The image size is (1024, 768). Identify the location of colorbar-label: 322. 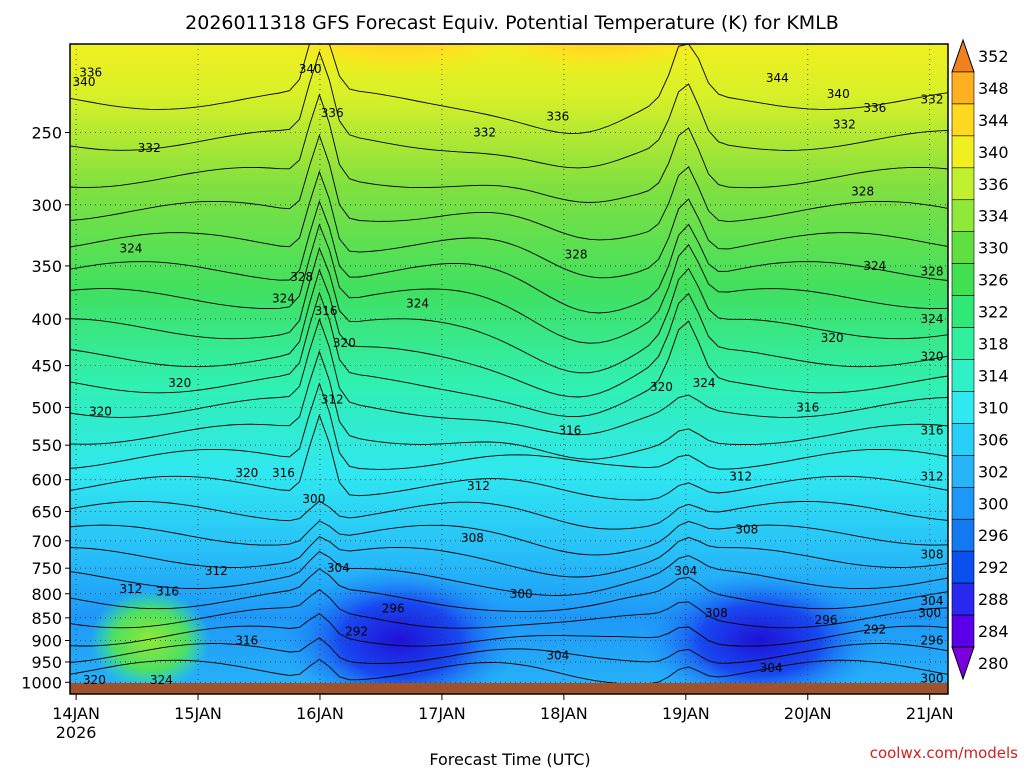
(993, 312).